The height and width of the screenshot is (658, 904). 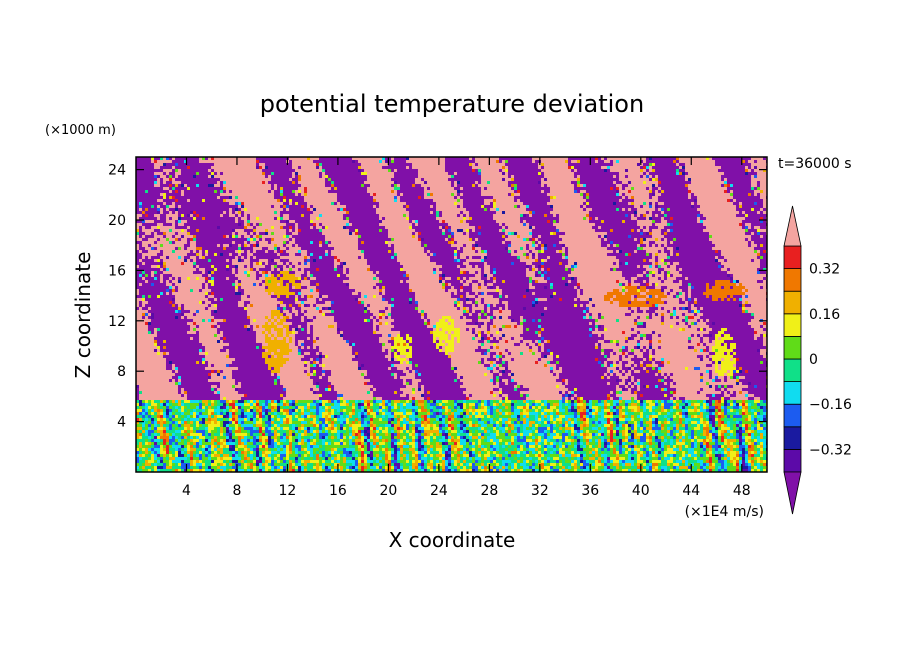 What do you see at coordinates (288, 491) in the screenshot?
I see `x-tick-label: 12` at bounding box center [288, 491].